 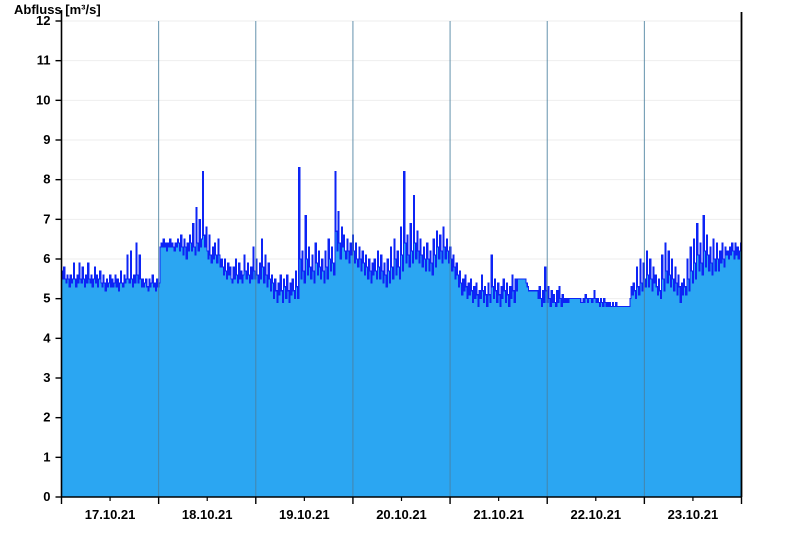 I want to click on y-tick-label: 8, so click(x=46, y=179).